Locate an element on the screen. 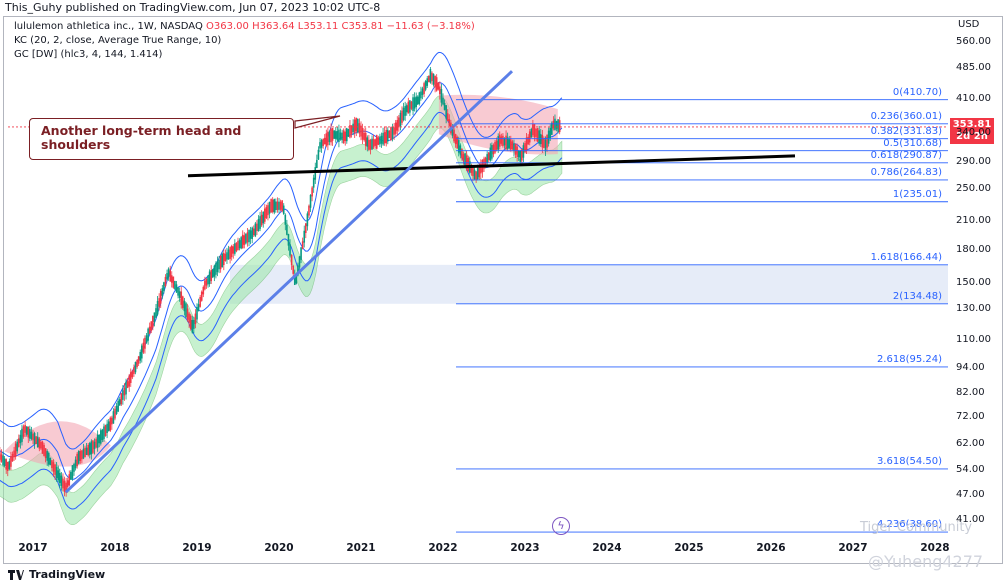  y-tick-label: 72.00 is located at coordinates (970, 417).